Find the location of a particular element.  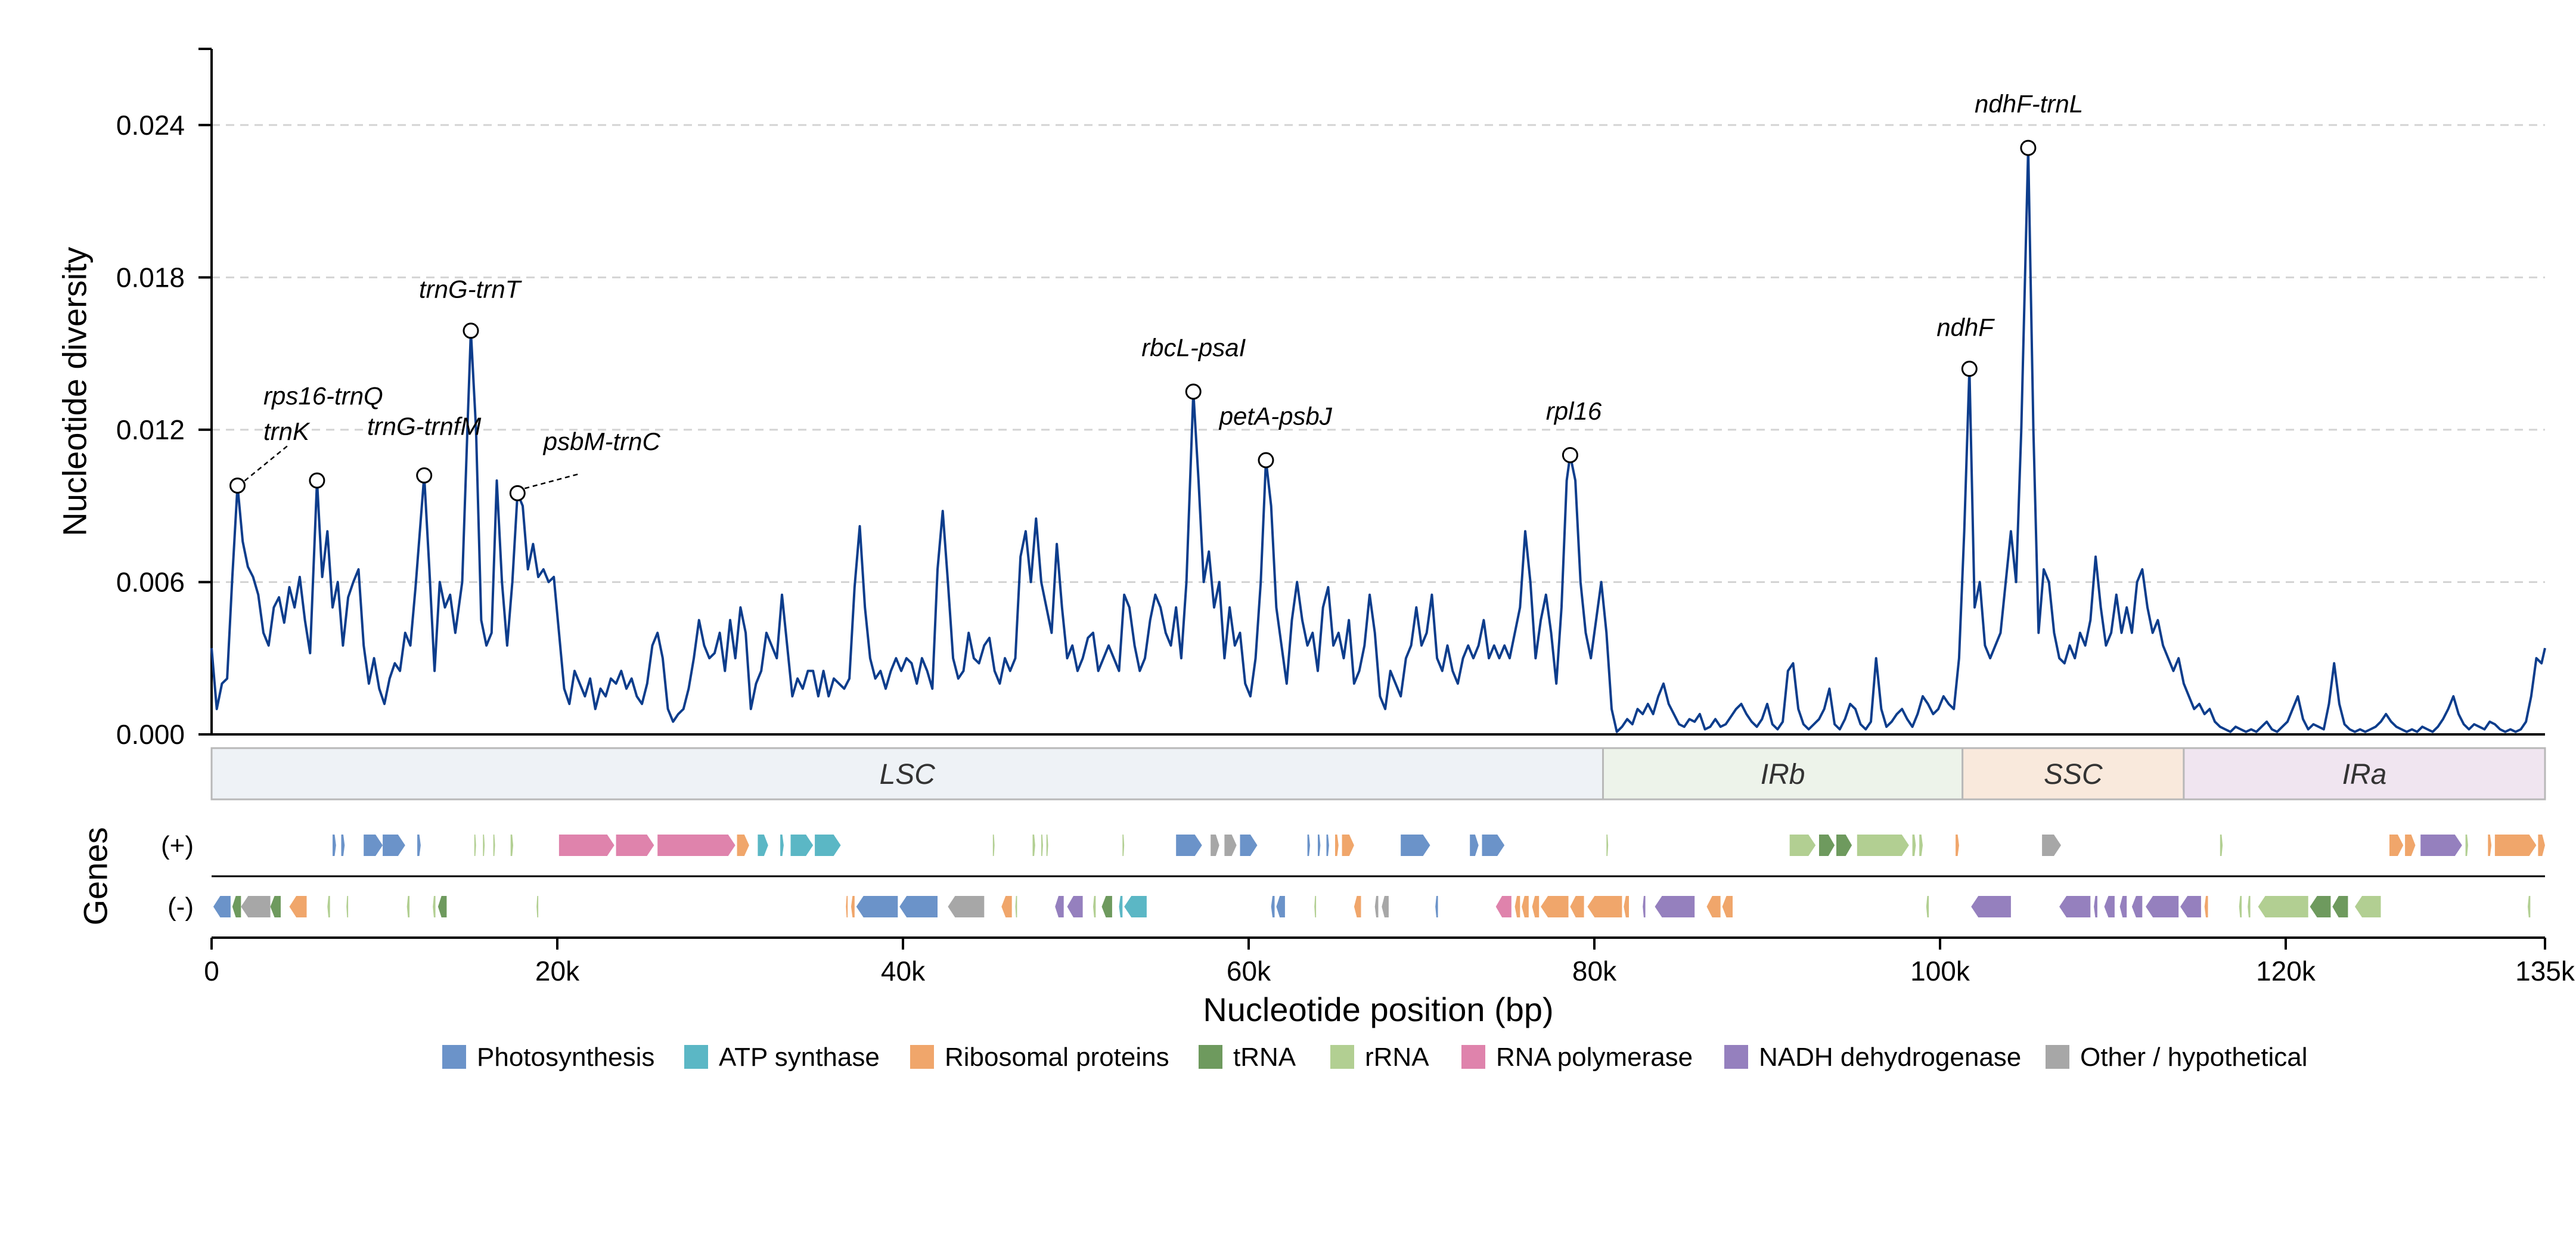

legend-swatch is located at coordinates (2057, 1057).